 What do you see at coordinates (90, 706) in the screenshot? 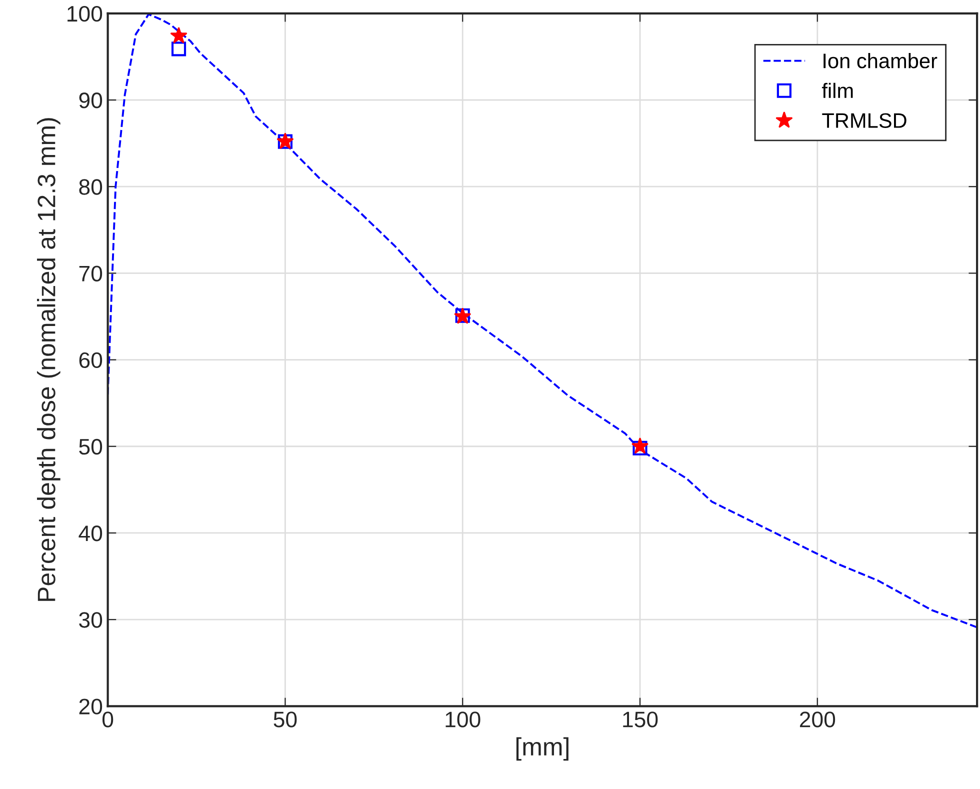
I see `y-tick-label: 20` at bounding box center [90, 706].